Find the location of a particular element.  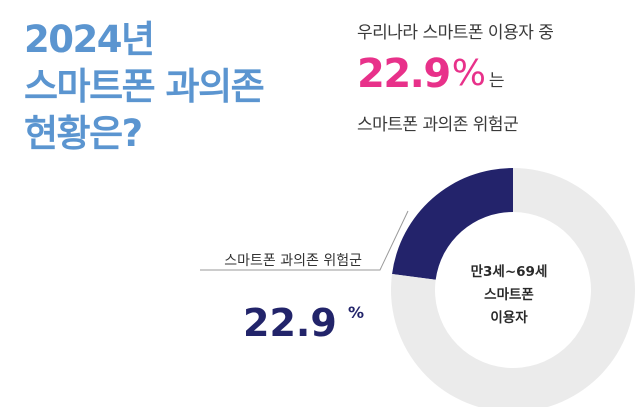

donut-center-label: 만3세~69세 스마트폰 이용자 is located at coordinates (509, 295).